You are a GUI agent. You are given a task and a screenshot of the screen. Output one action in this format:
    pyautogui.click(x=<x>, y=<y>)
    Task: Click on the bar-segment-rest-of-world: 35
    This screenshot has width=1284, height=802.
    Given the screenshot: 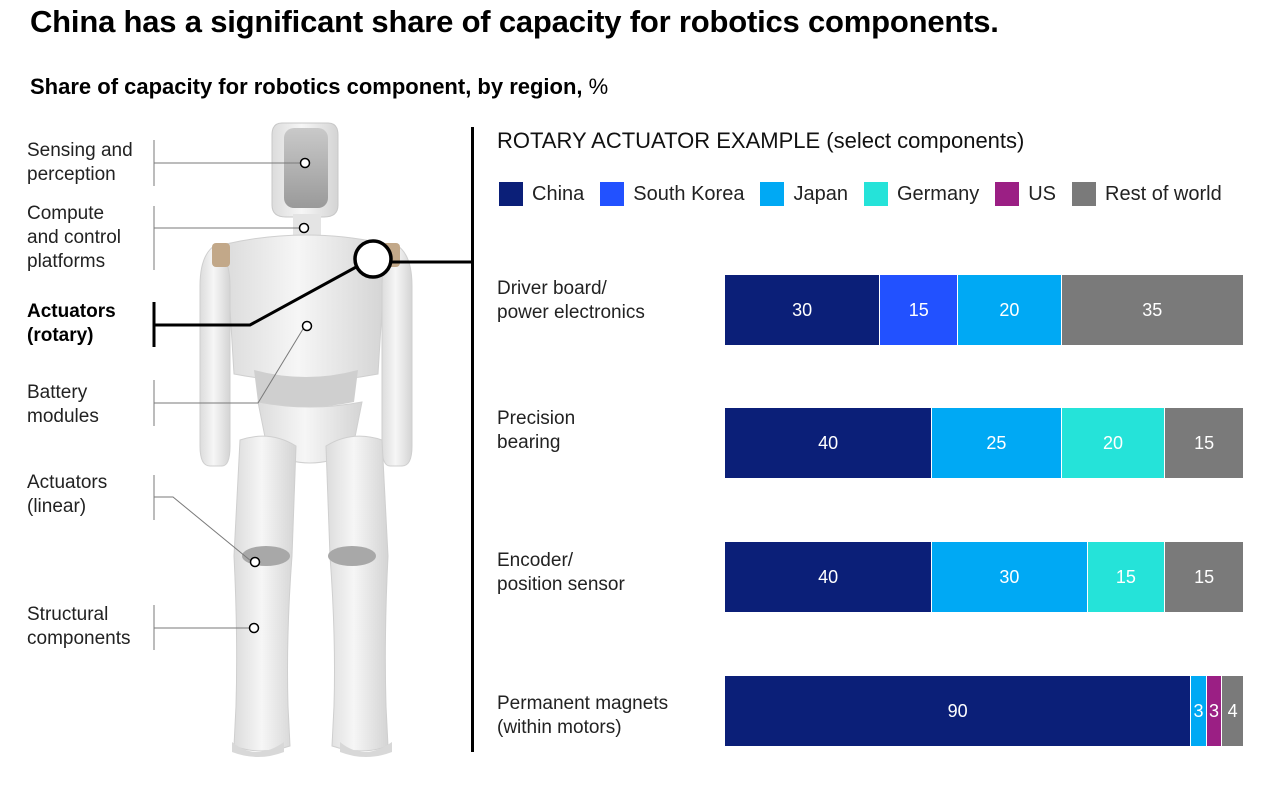 What is the action you would take?
    pyautogui.click(x=1152, y=310)
    